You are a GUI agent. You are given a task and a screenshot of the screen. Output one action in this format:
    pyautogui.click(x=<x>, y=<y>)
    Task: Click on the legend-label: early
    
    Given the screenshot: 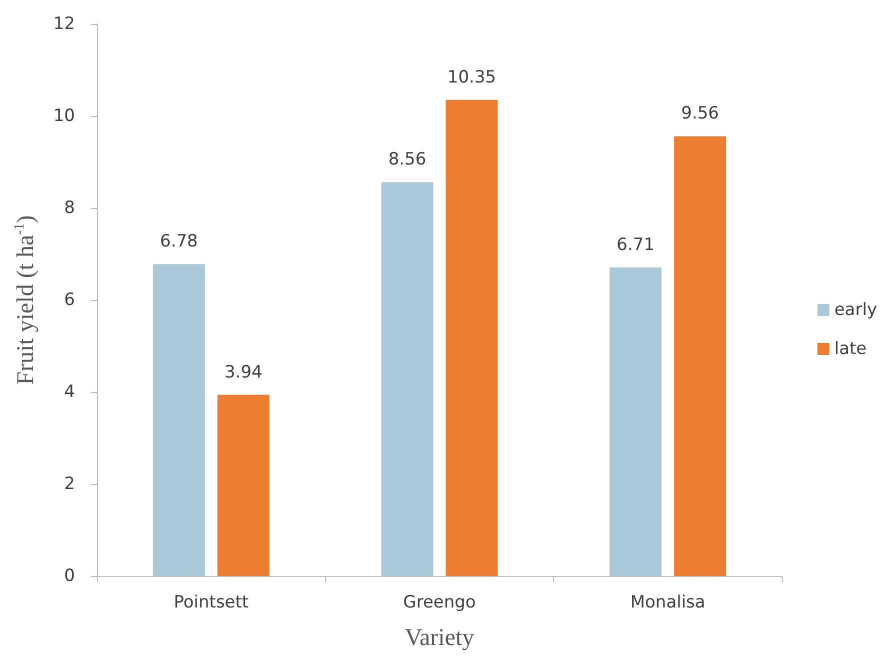 What is the action you would take?
    pyautogui.click(x=856, y=310)
    